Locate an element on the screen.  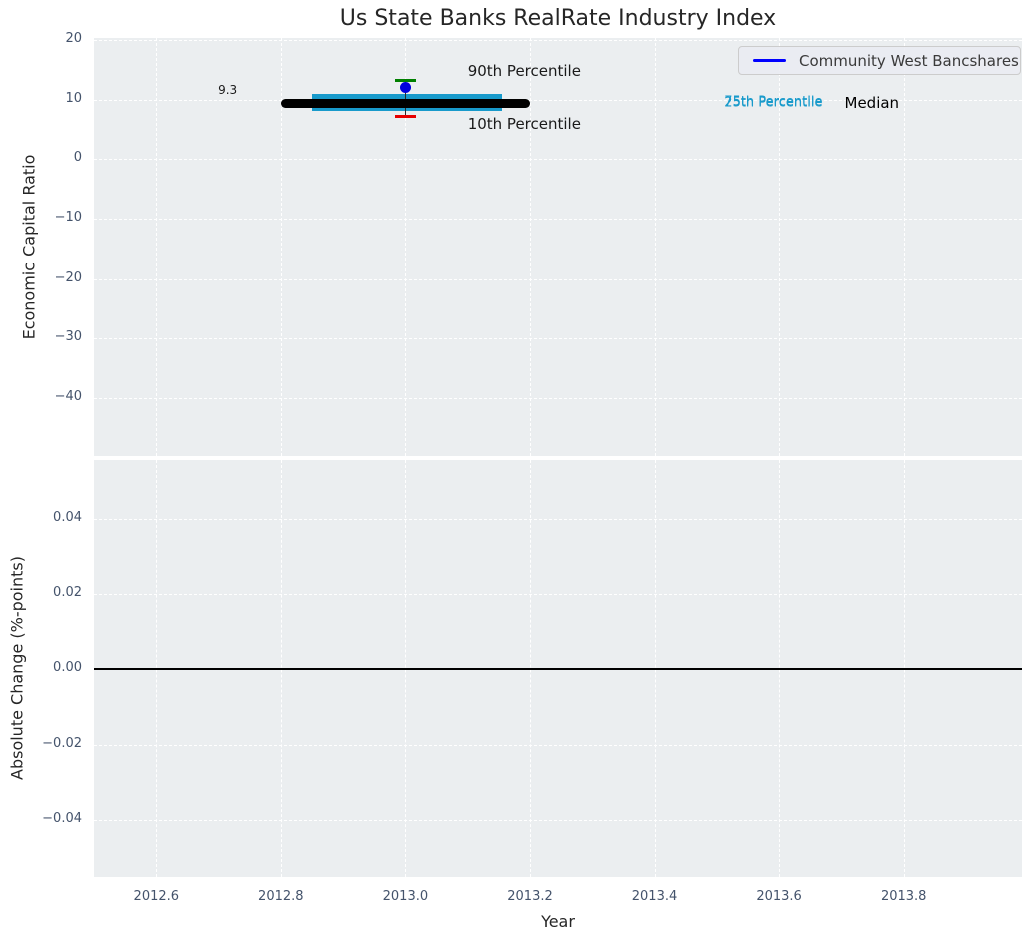
y-tick-label: −20 is located at coordinates (68, 277).